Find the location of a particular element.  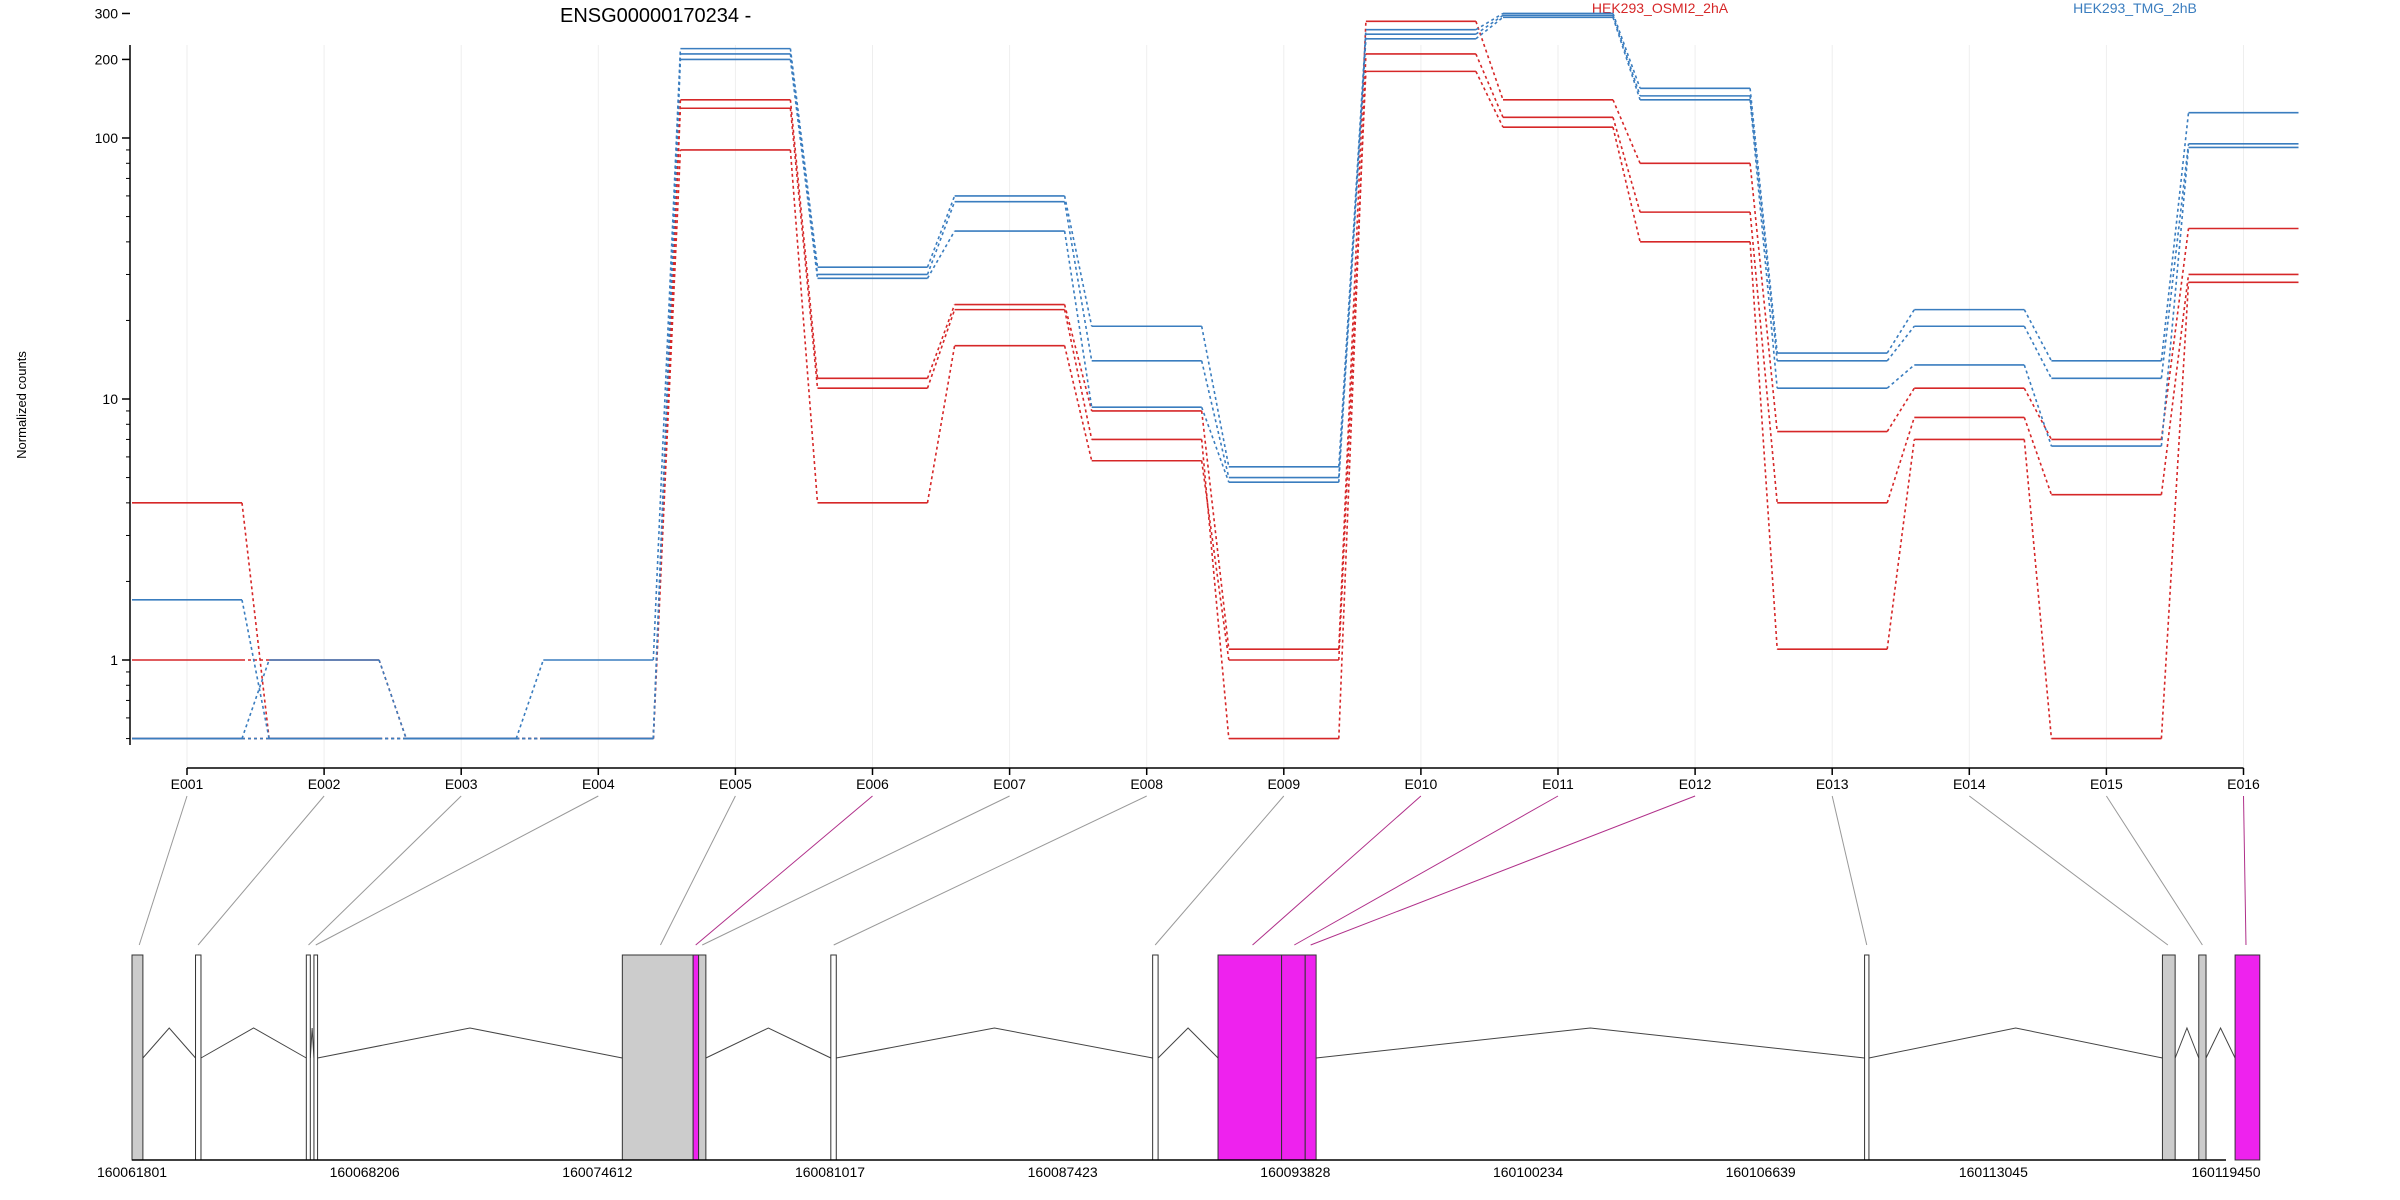

bin-link-e007 is located at coordinates (856, 870).